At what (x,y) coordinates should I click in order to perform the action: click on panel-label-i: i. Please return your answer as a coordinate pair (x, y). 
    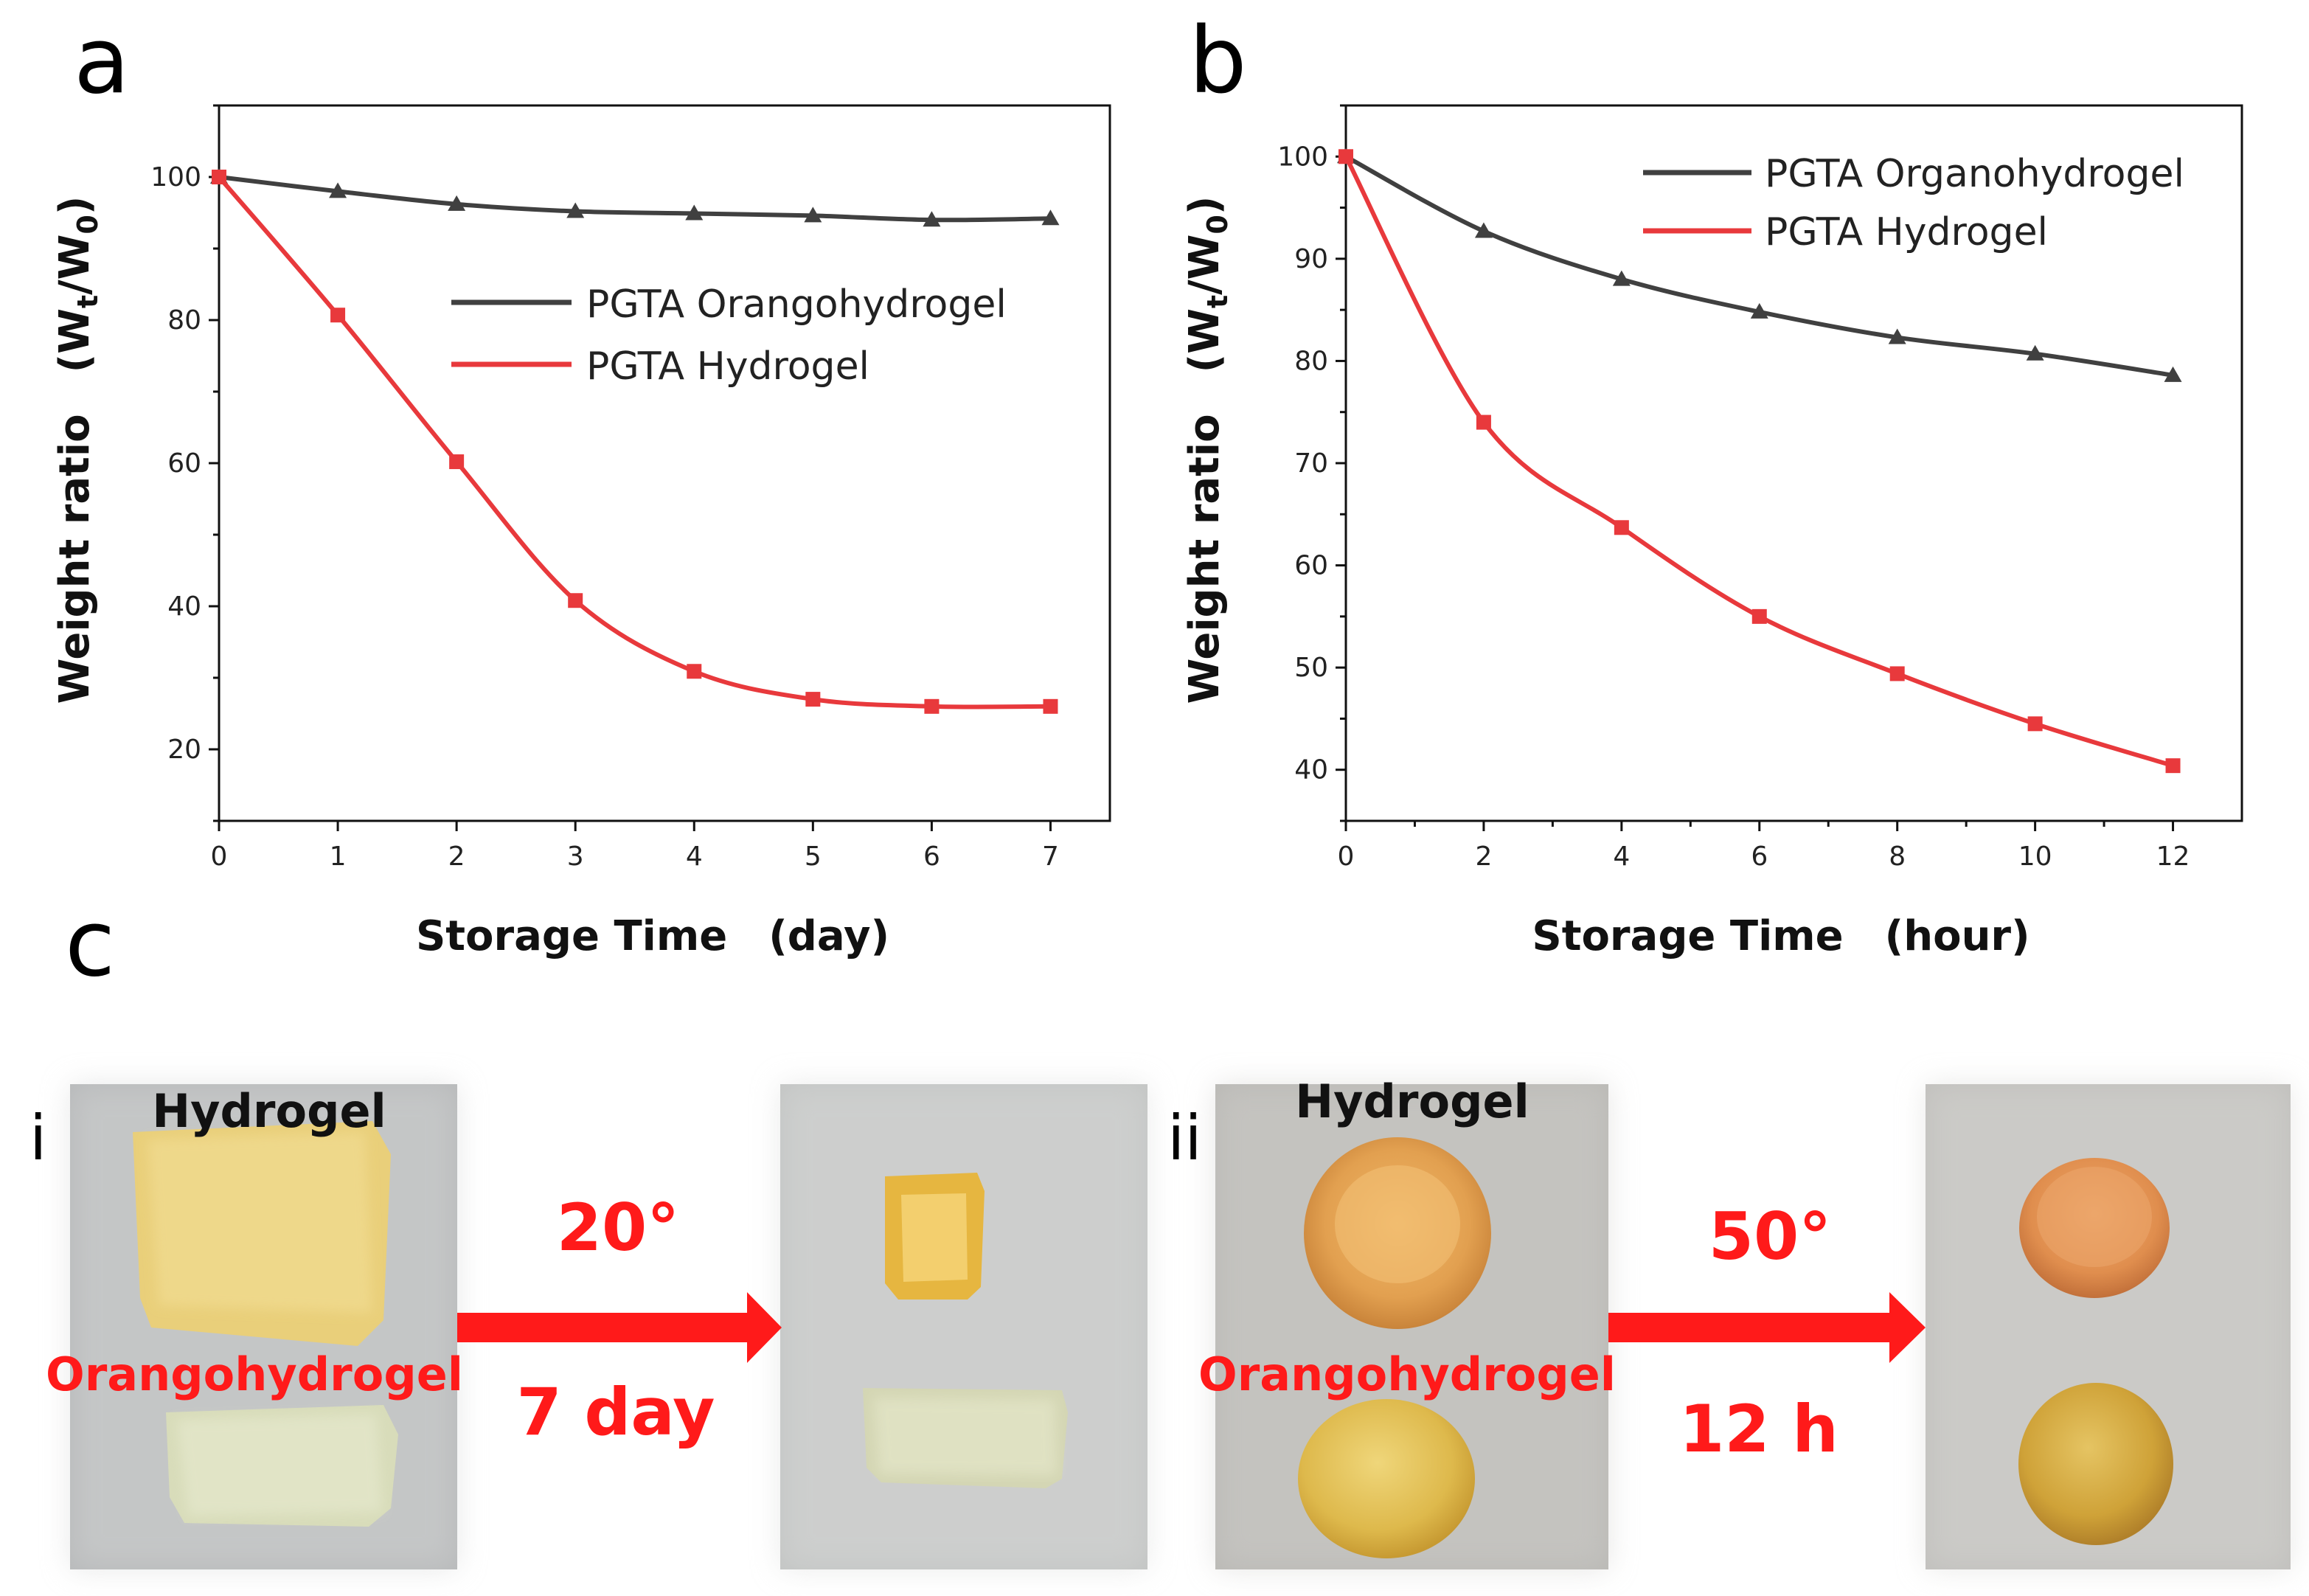
    Looking at the image, I should click on (37, 1138).